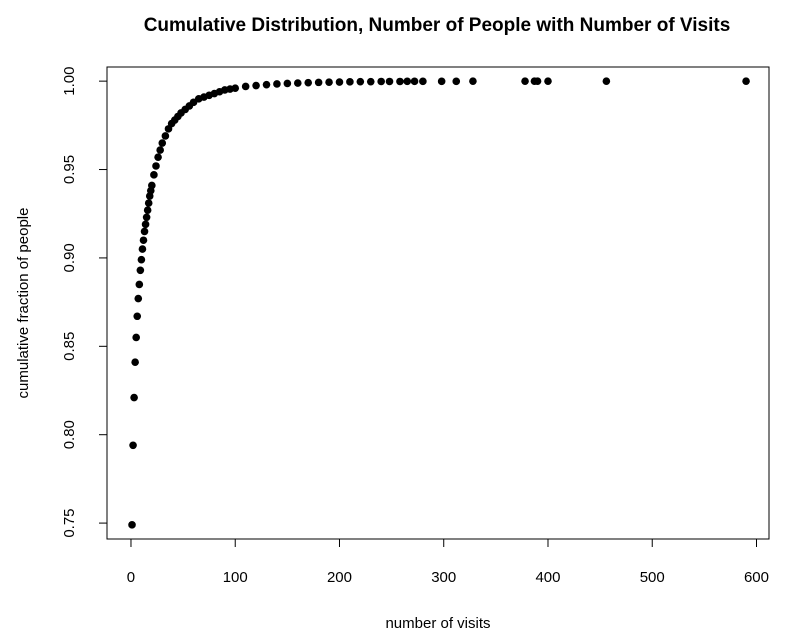 The height and width of the screenshot is (642, 812). Describe the element at coordinates (84, 302) in the screenshot. I see `y-axis: 0.75 0.80 0.85 0.90 0.95 1.00` at that location.